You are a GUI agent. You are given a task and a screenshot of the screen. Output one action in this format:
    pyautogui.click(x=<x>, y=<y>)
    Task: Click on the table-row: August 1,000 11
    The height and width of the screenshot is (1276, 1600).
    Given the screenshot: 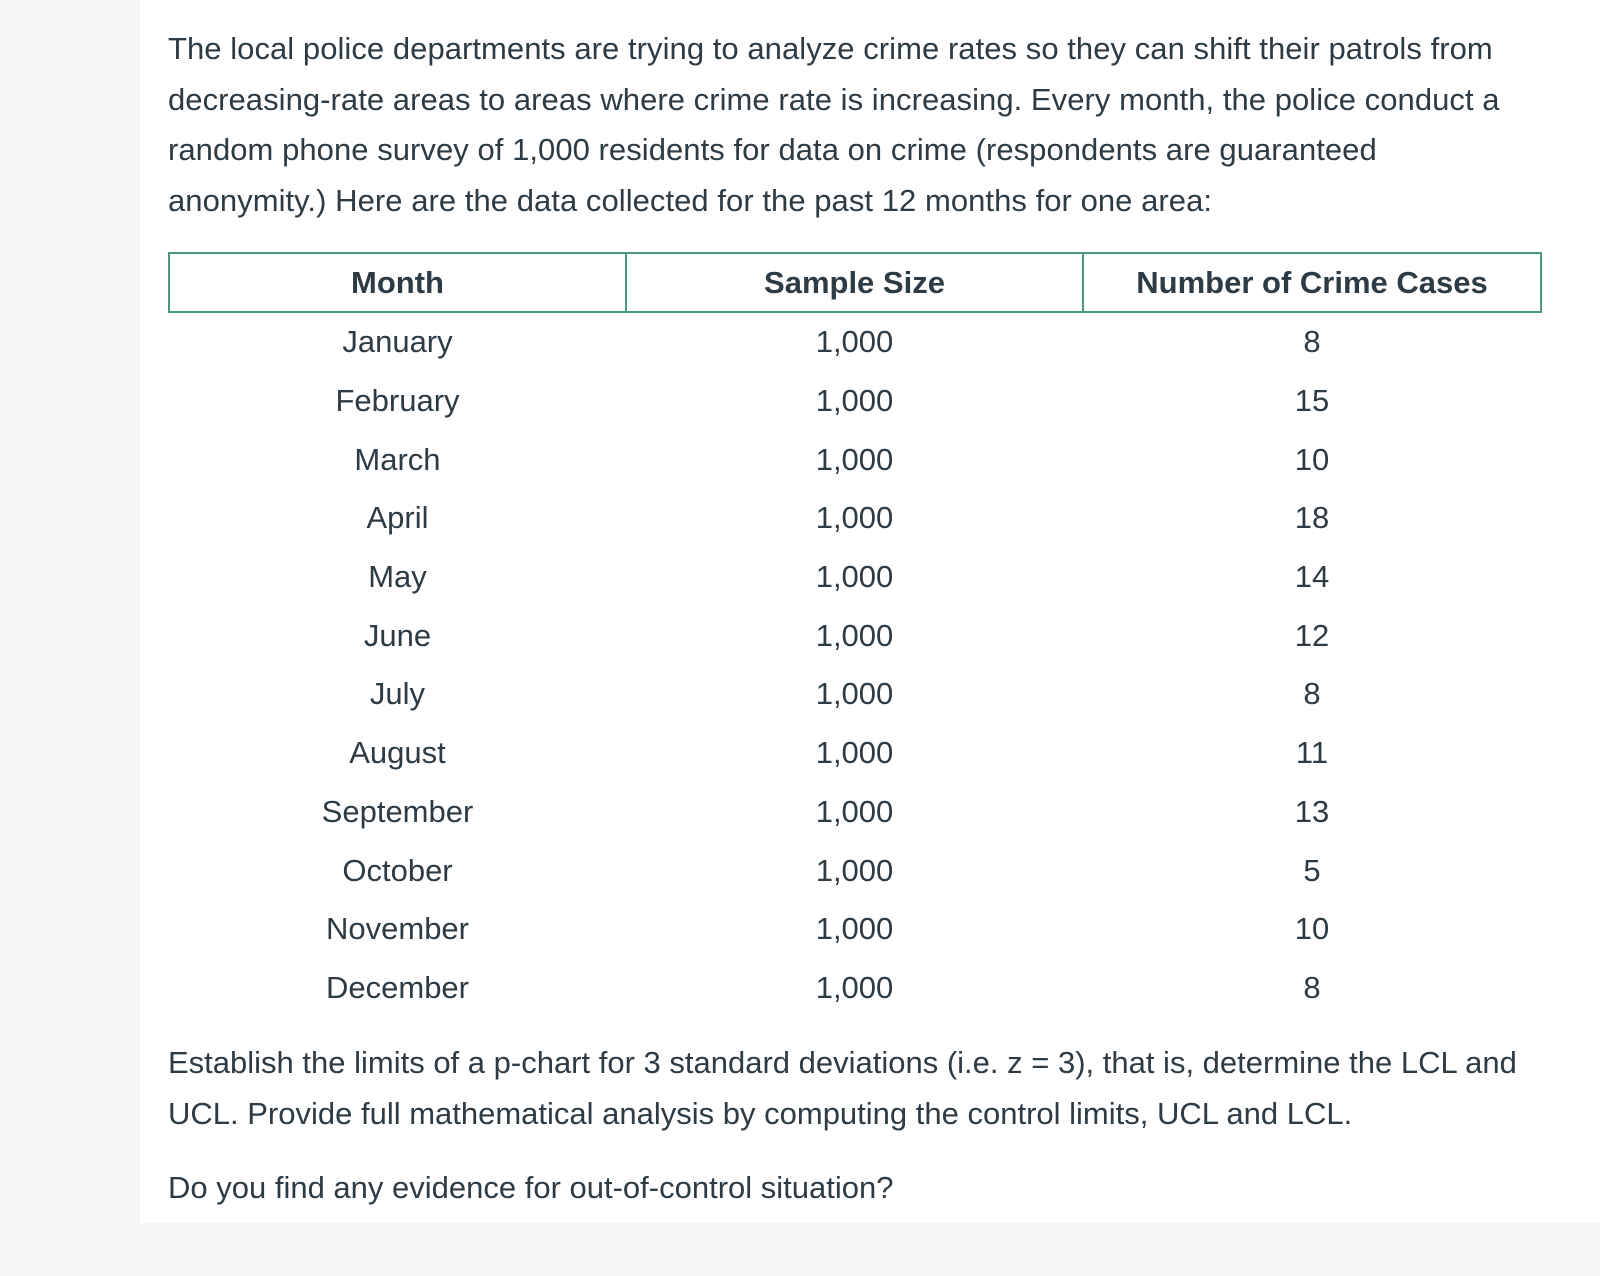 What is the action you would take?
    pyautogui.click(x=855, y=753)
    